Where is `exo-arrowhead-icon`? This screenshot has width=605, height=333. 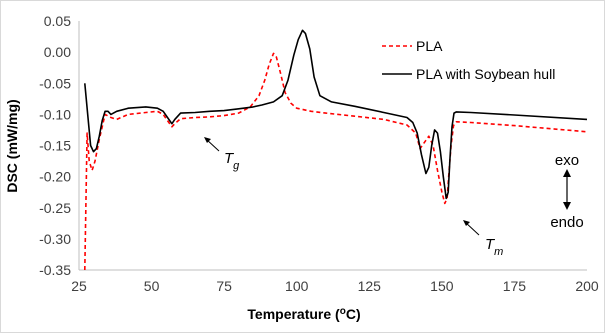
exo-arrowhead-icon is located at coordinates (567, 173).